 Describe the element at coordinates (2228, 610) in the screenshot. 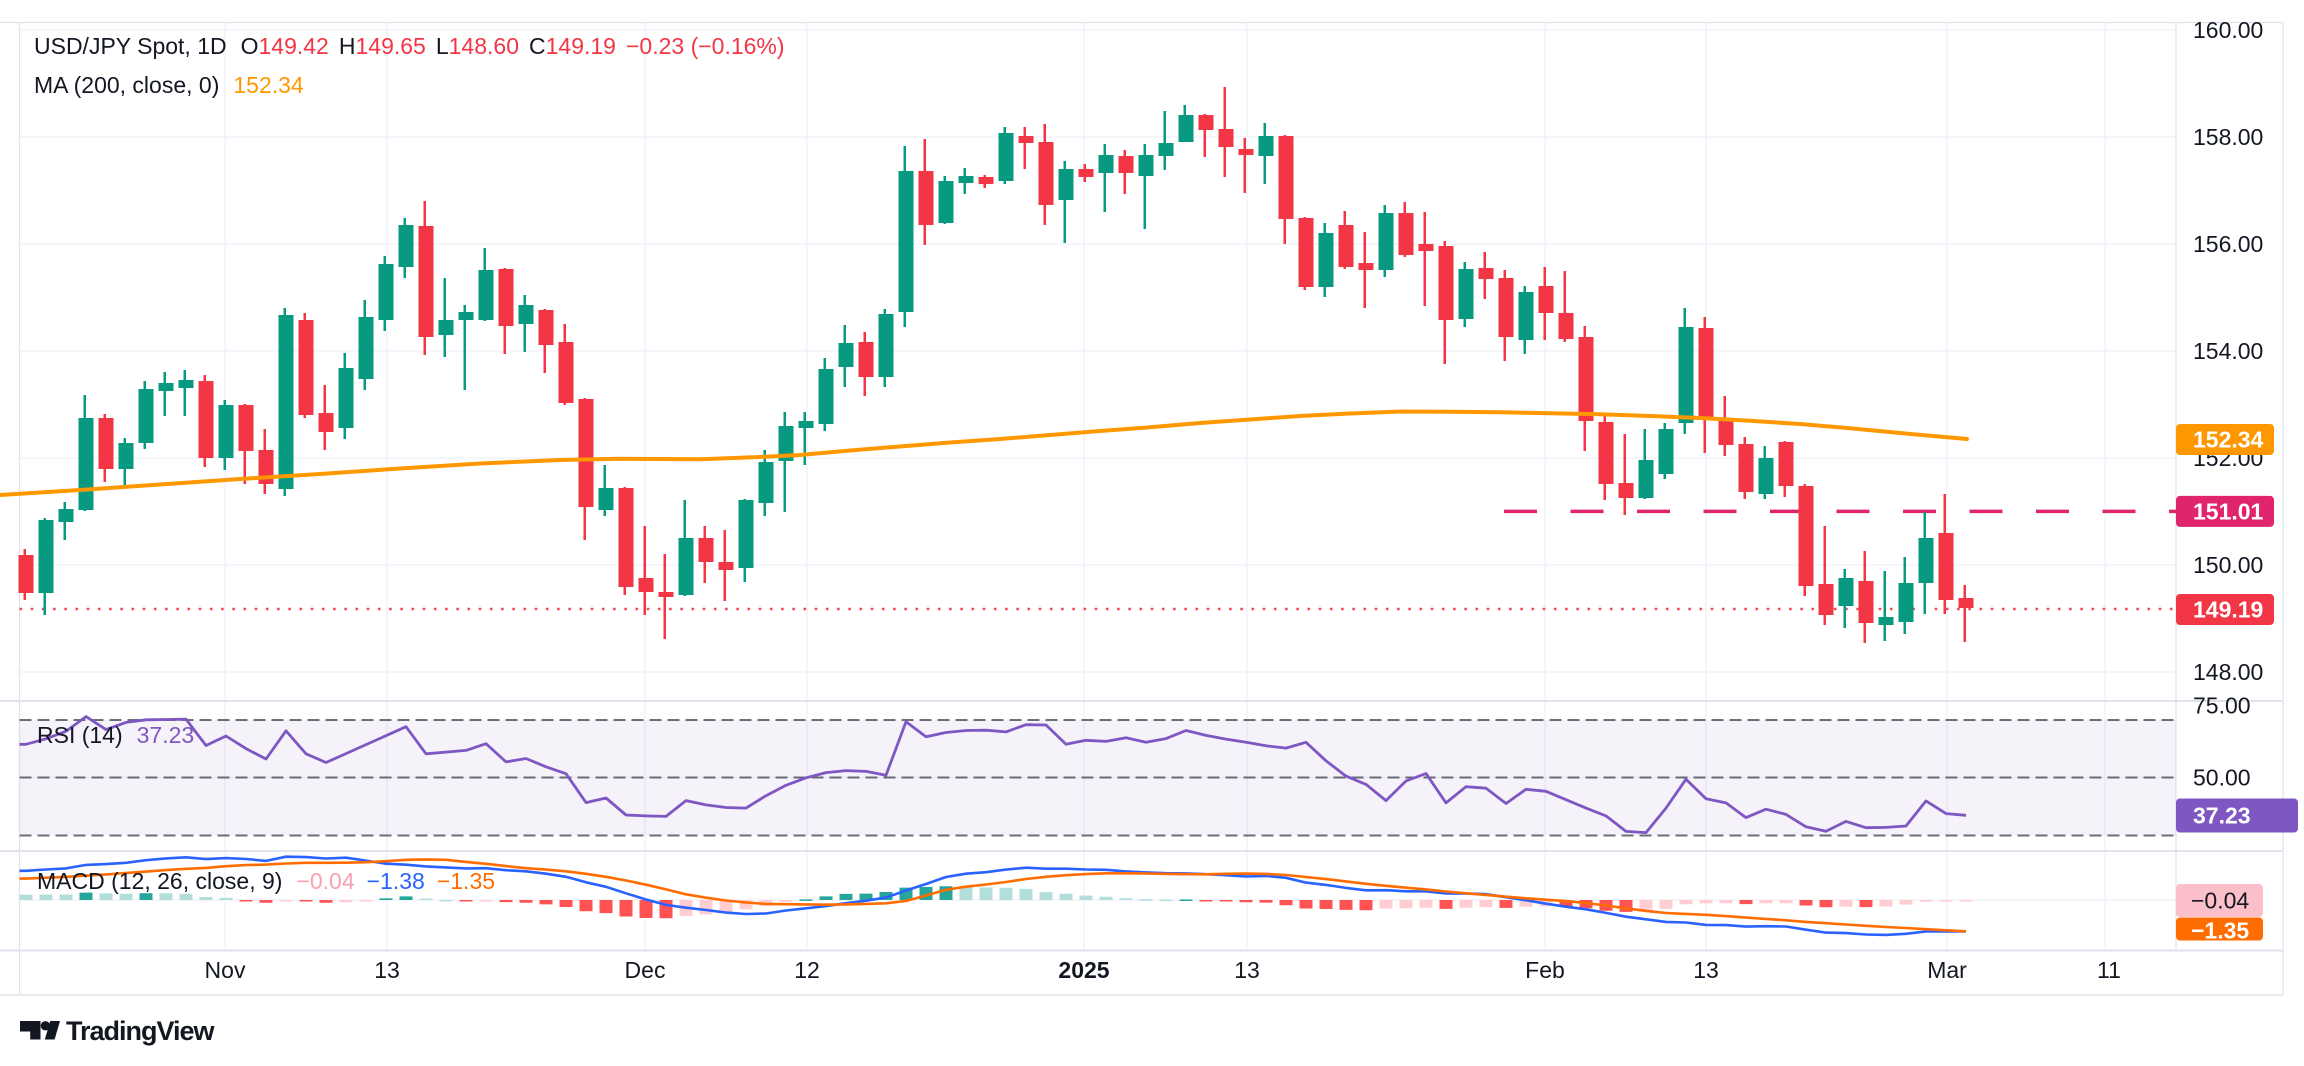

I see `svg-text: 149.19` at that location.